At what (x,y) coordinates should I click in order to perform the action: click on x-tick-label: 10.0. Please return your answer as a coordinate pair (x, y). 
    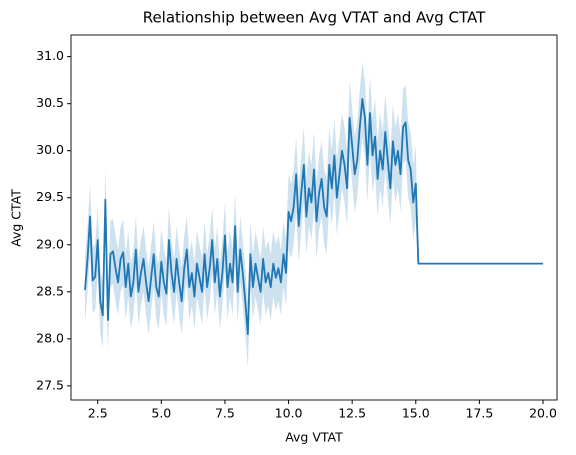
    Looking at the image, I should click on (289, 413).